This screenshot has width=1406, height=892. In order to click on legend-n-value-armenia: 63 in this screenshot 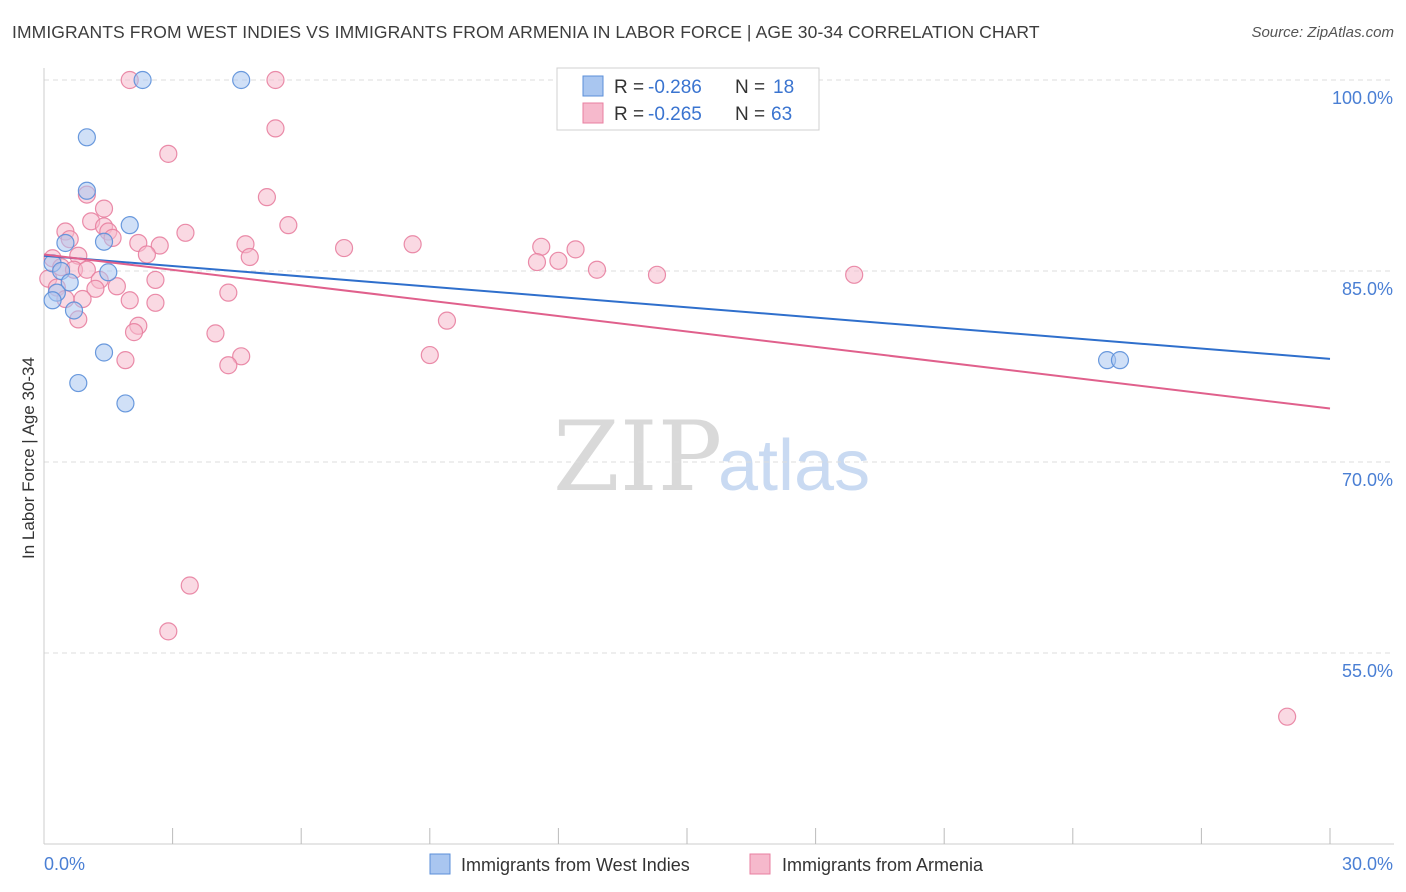, I will do `click(781, 114)`.